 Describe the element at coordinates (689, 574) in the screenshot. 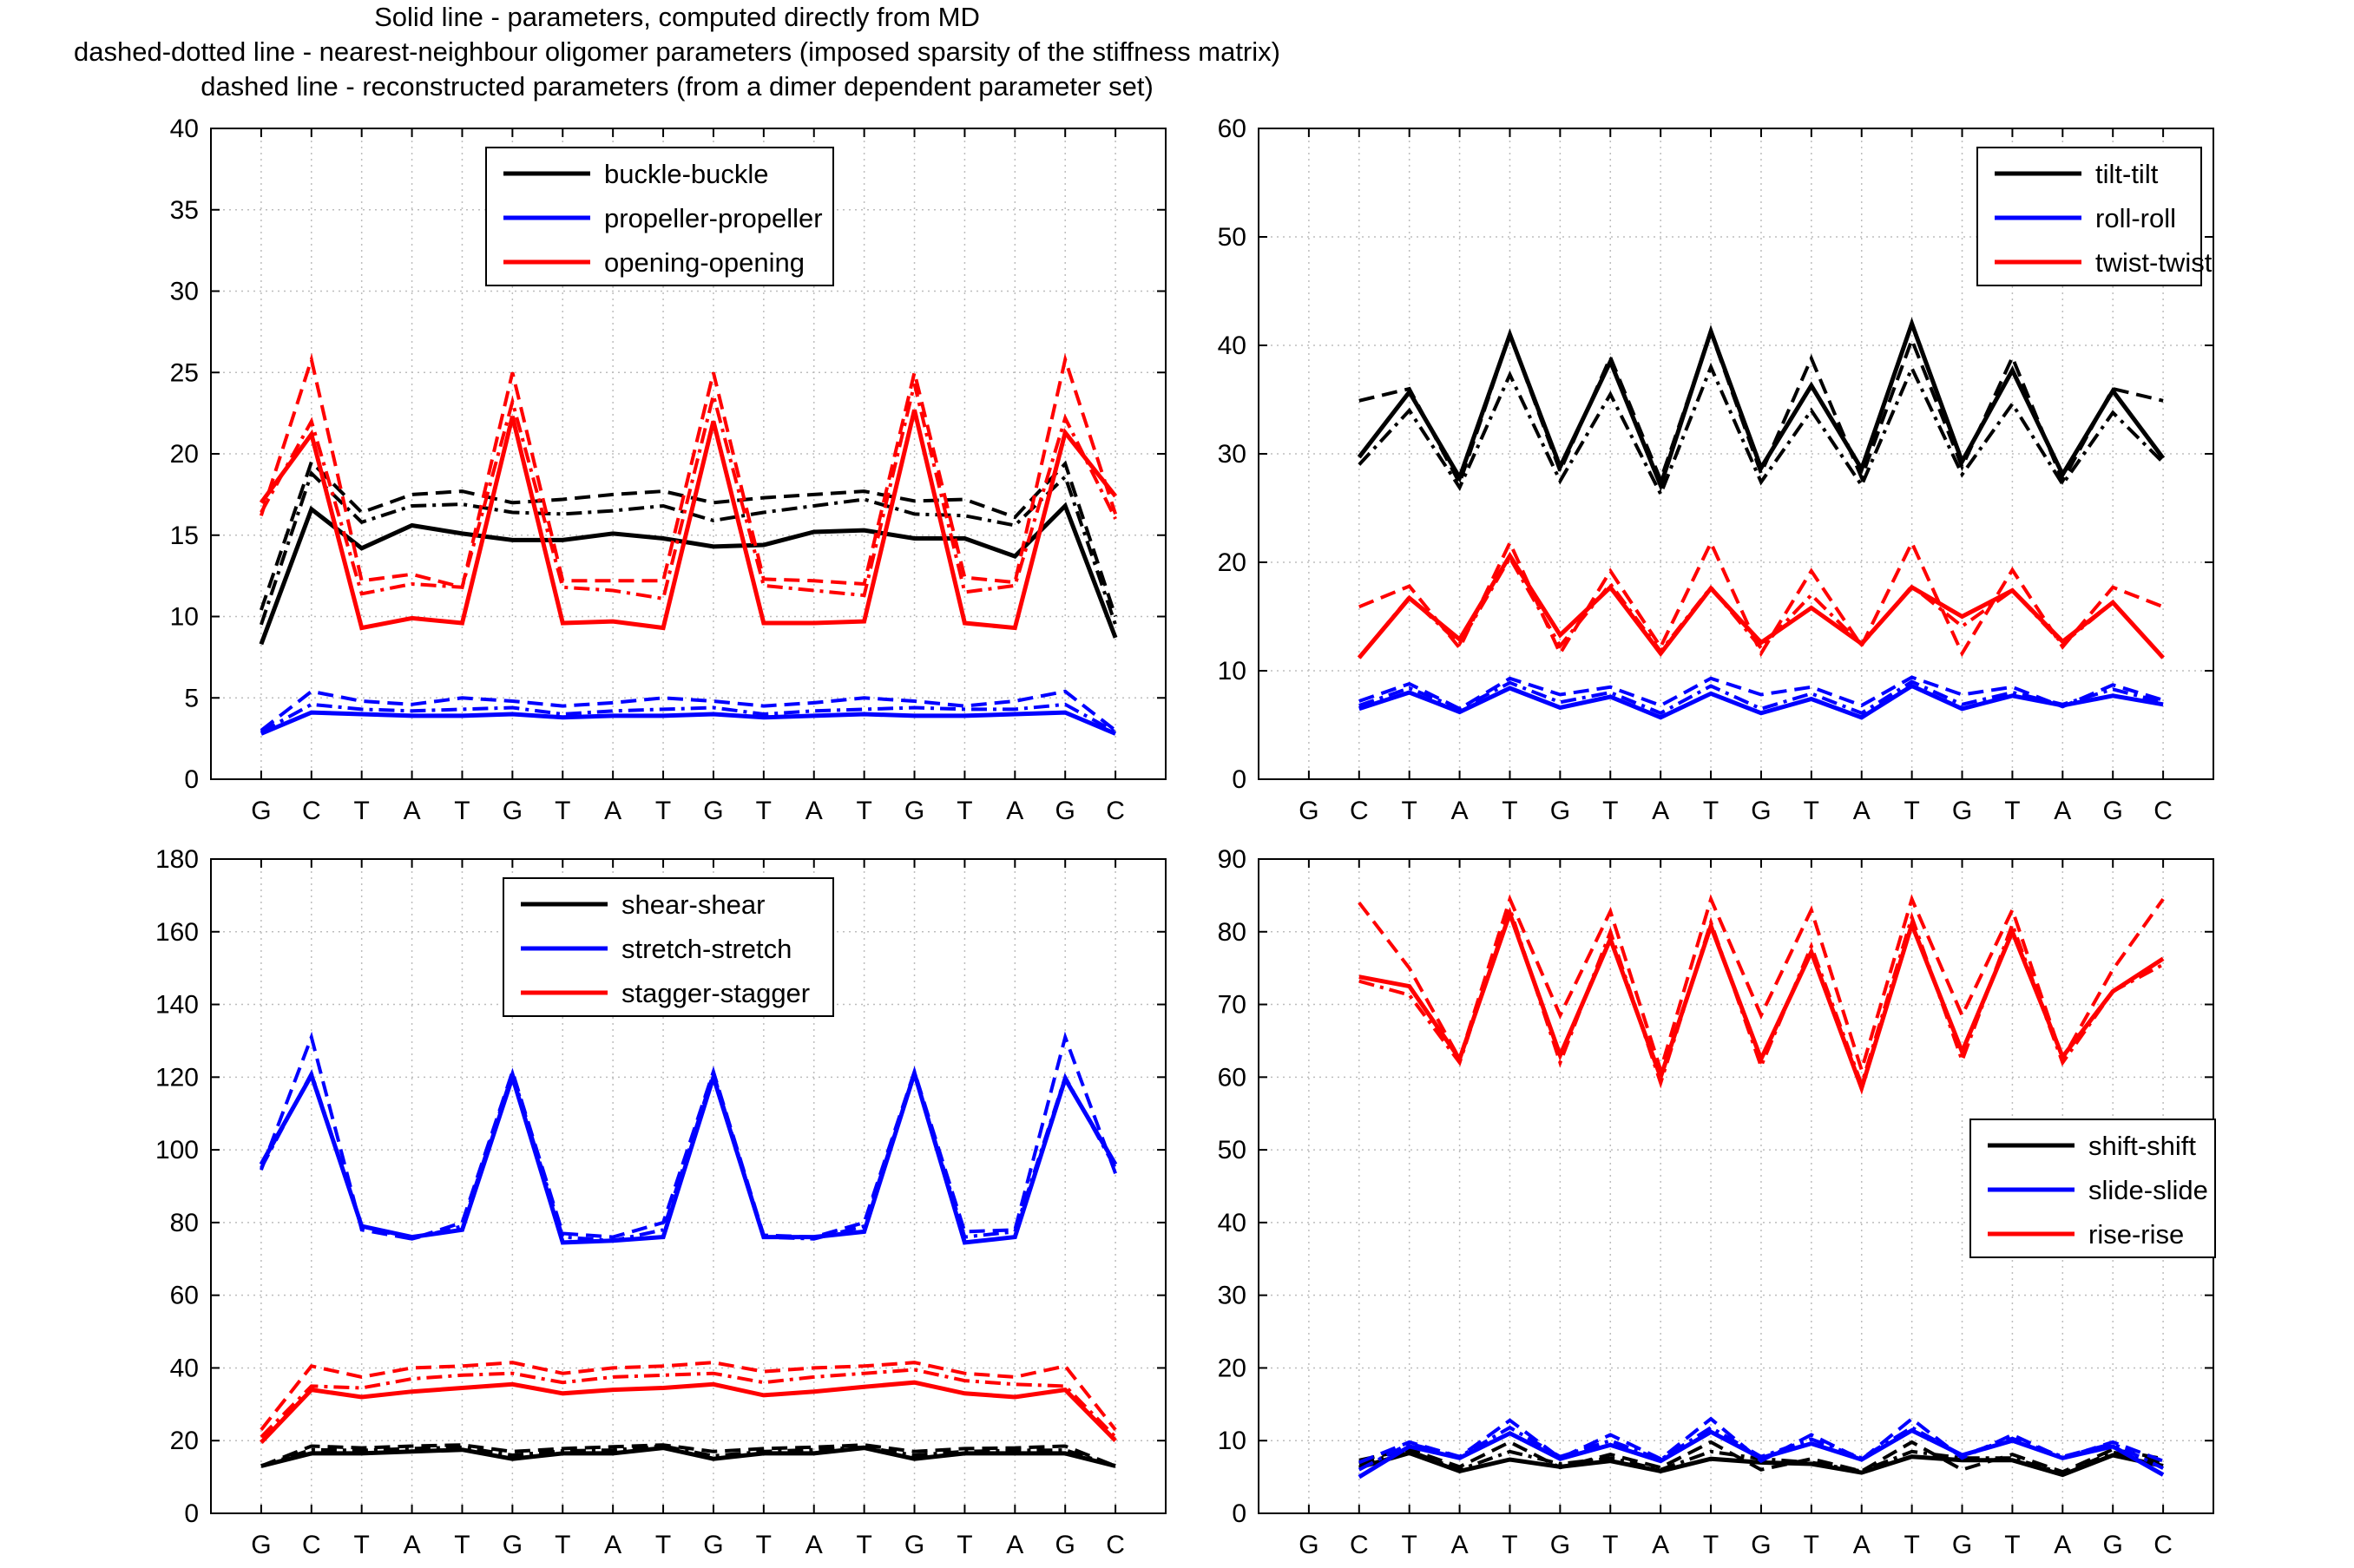

I see `series-line-buckle-buckle-solid` at that location.